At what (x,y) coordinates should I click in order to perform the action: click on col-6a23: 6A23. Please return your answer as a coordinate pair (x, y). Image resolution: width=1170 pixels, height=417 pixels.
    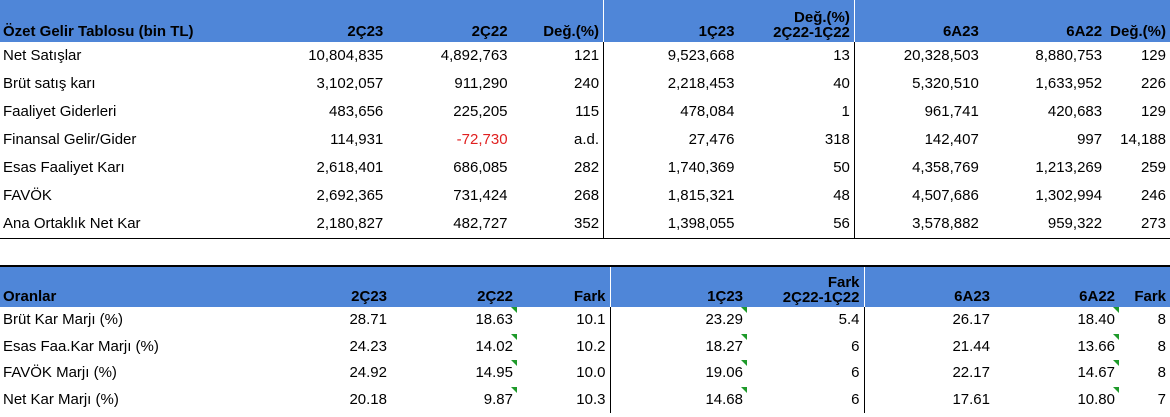
    Looking at the image, I should click on (918, 21).